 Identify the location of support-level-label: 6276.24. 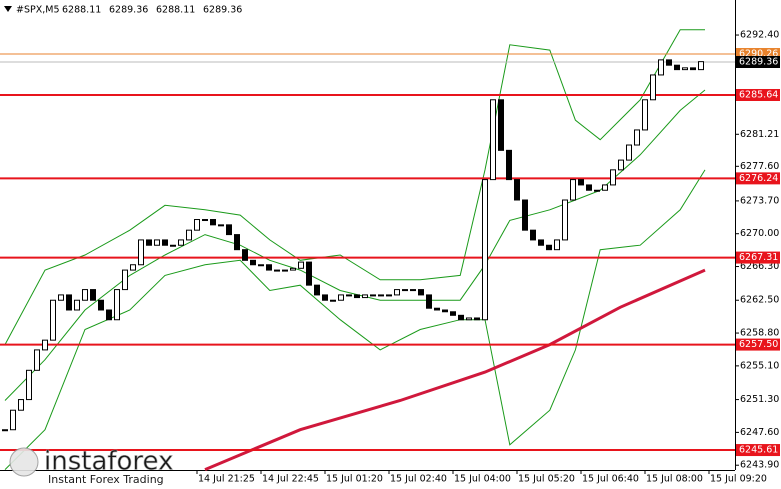
(758, 178).